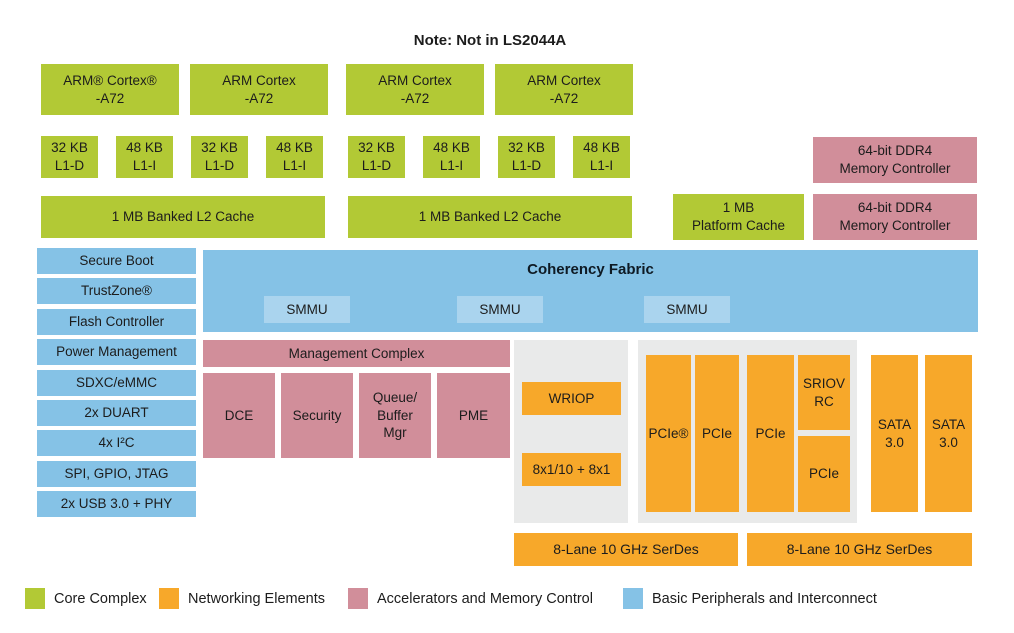 Image resolution: width=1014 pixels, height=633 pixels. Describe the element at coordinates (633, 598) in the screenshot. I see `legend-swatch-peripherals` at that location.